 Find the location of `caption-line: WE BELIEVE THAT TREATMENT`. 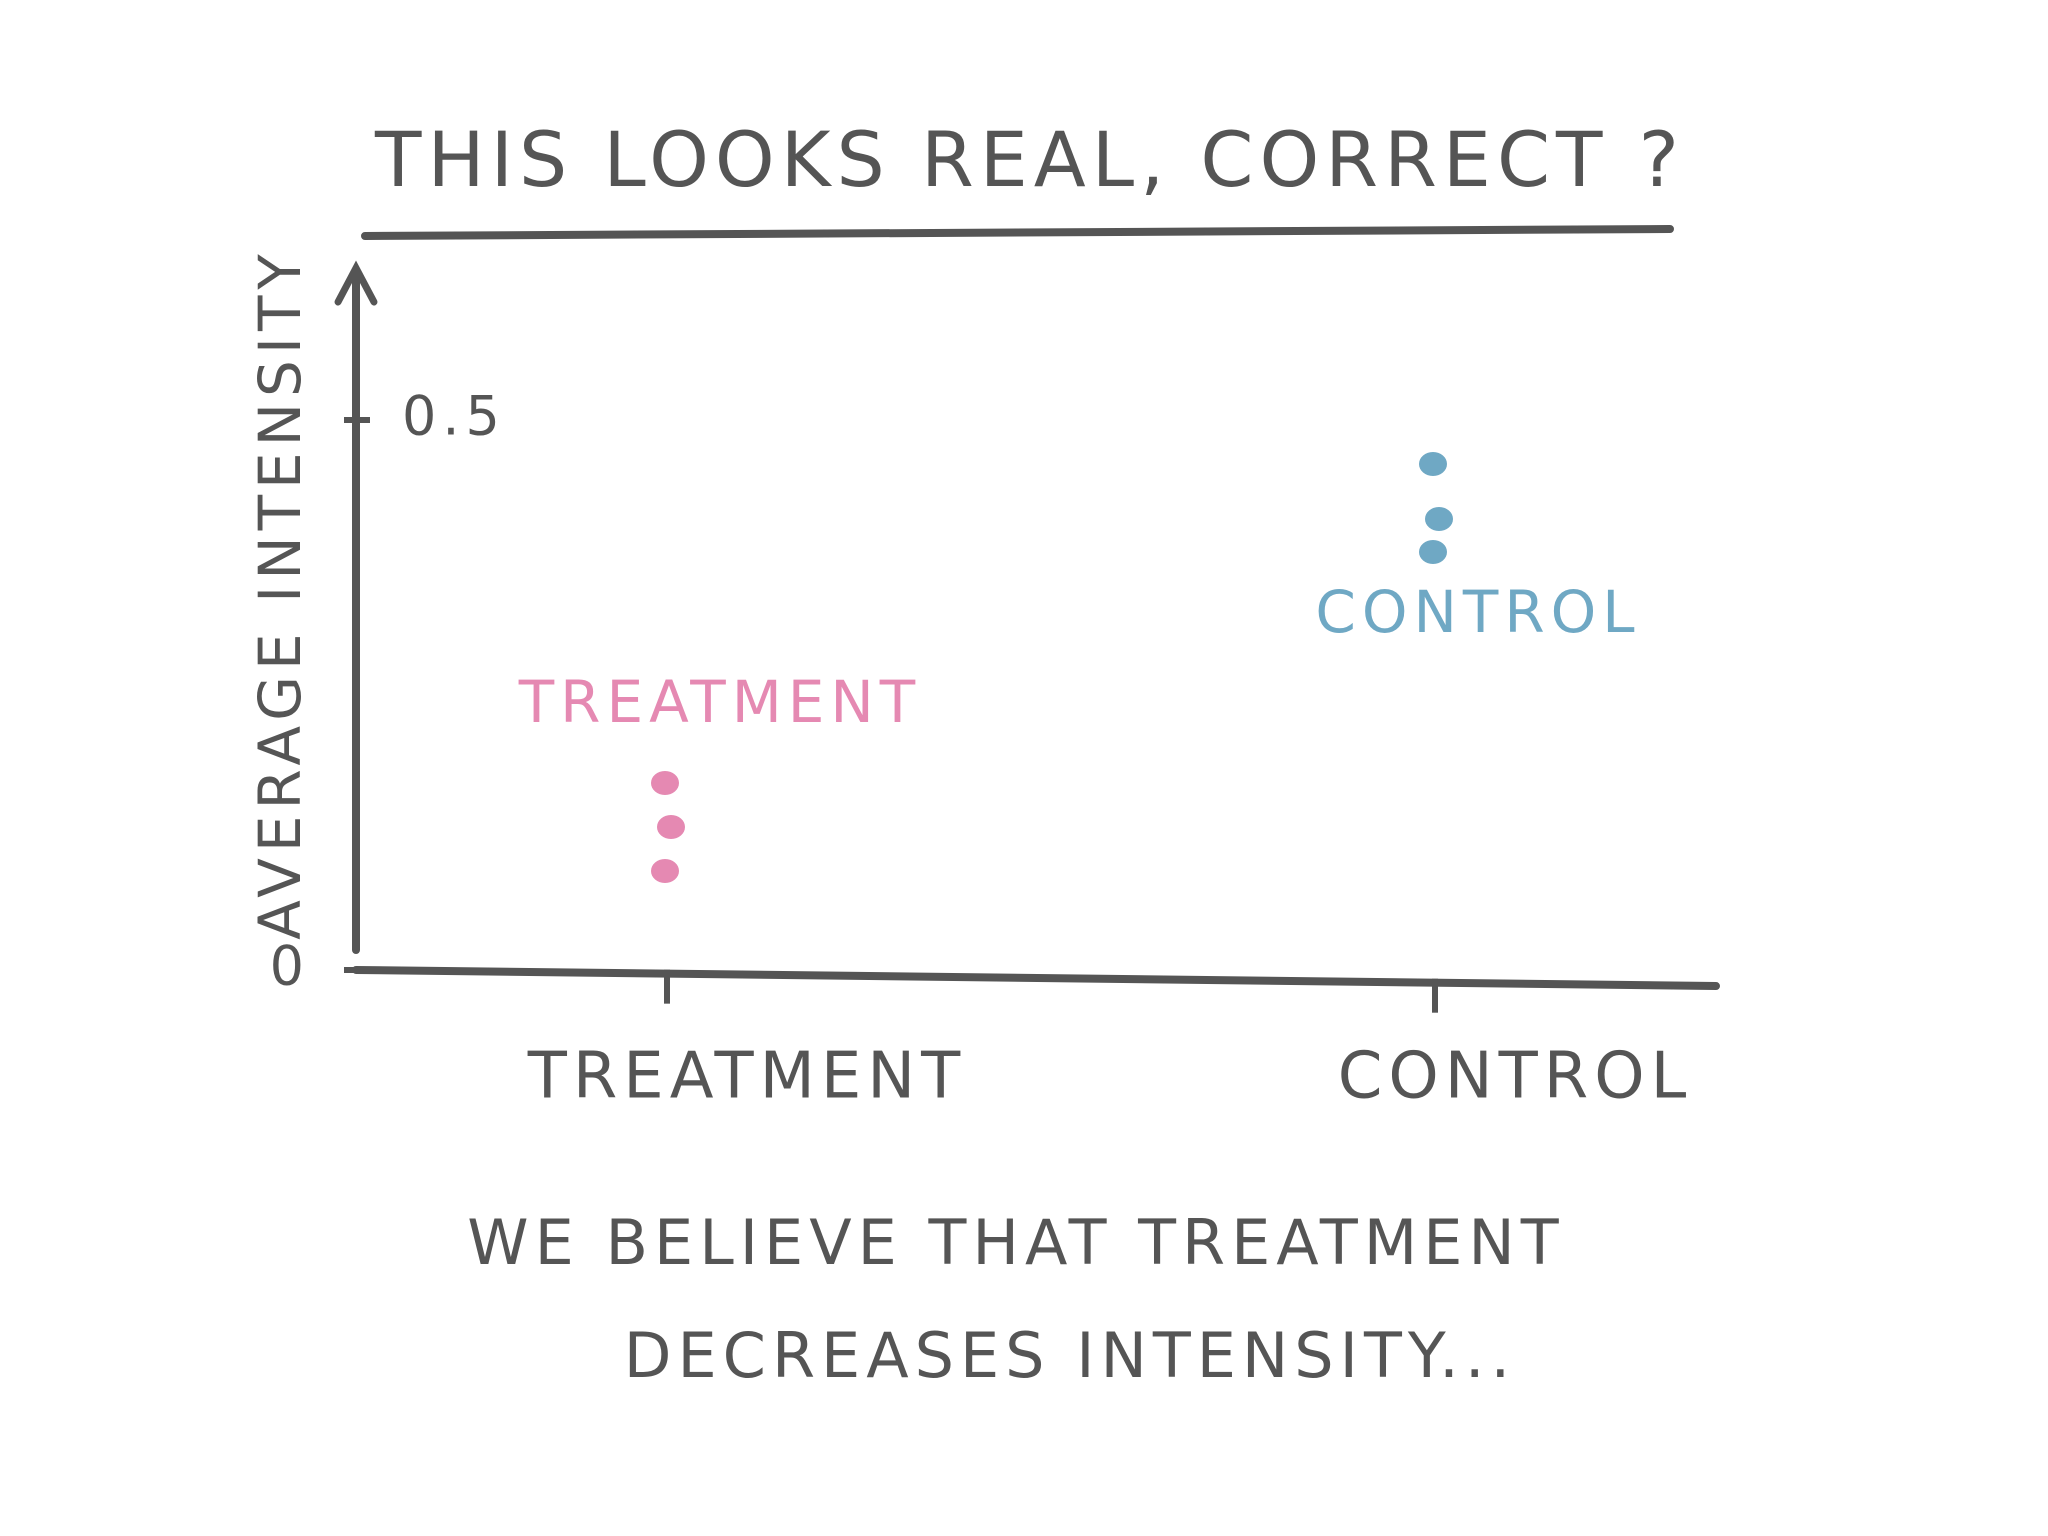

caption-line: WE BELIEVE THAT TREATMENT is located at coordinates (1015, 1242).